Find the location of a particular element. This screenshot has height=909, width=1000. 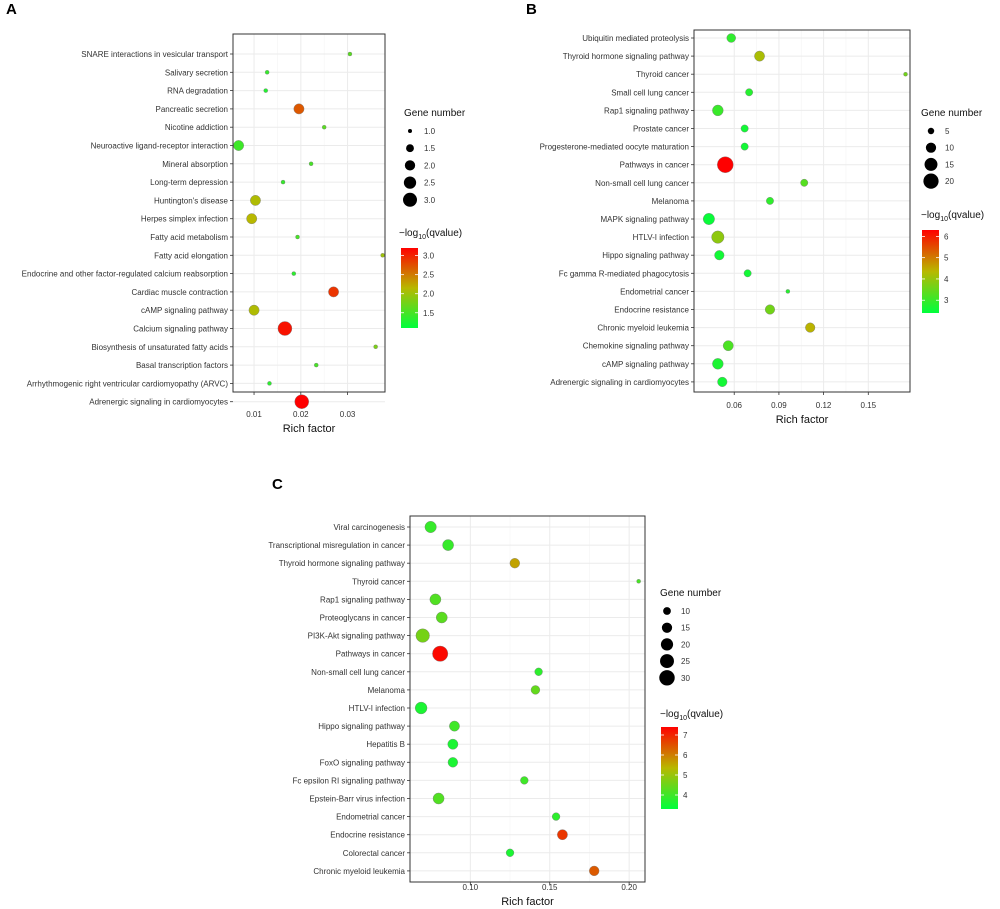

category-label: Melanoma is located at coordinates (387, 690).